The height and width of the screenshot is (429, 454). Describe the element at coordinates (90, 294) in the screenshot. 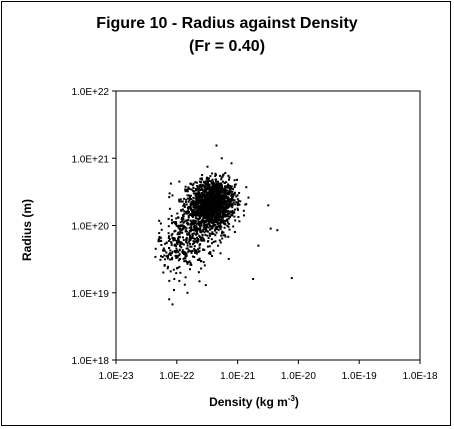

I see `y-tick-label: 1.0E+19` at that location.